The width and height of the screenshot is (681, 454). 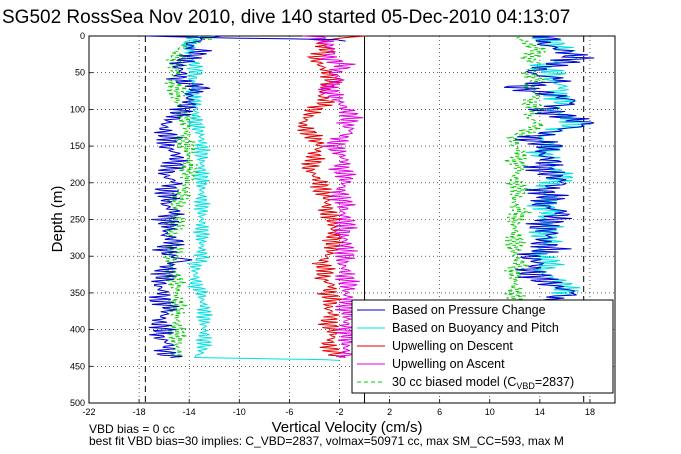 I want to click on y-tick-label: 150, so click(x=77, y=146).